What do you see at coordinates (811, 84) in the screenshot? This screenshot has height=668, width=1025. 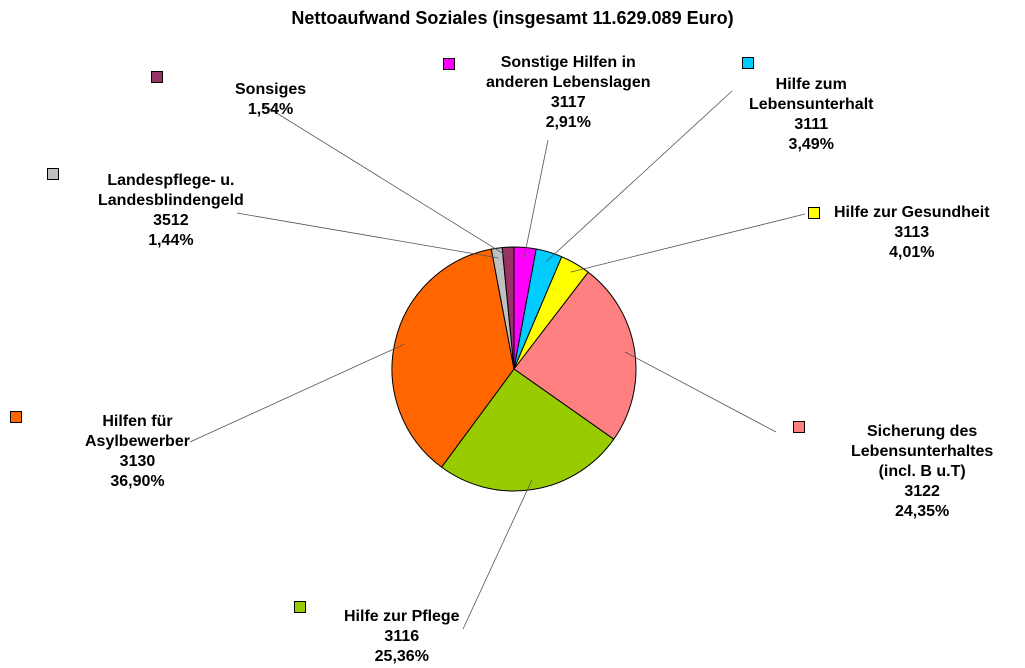 I see `slice-label-line: Hilfe zum` at bounding box center [811, 84].